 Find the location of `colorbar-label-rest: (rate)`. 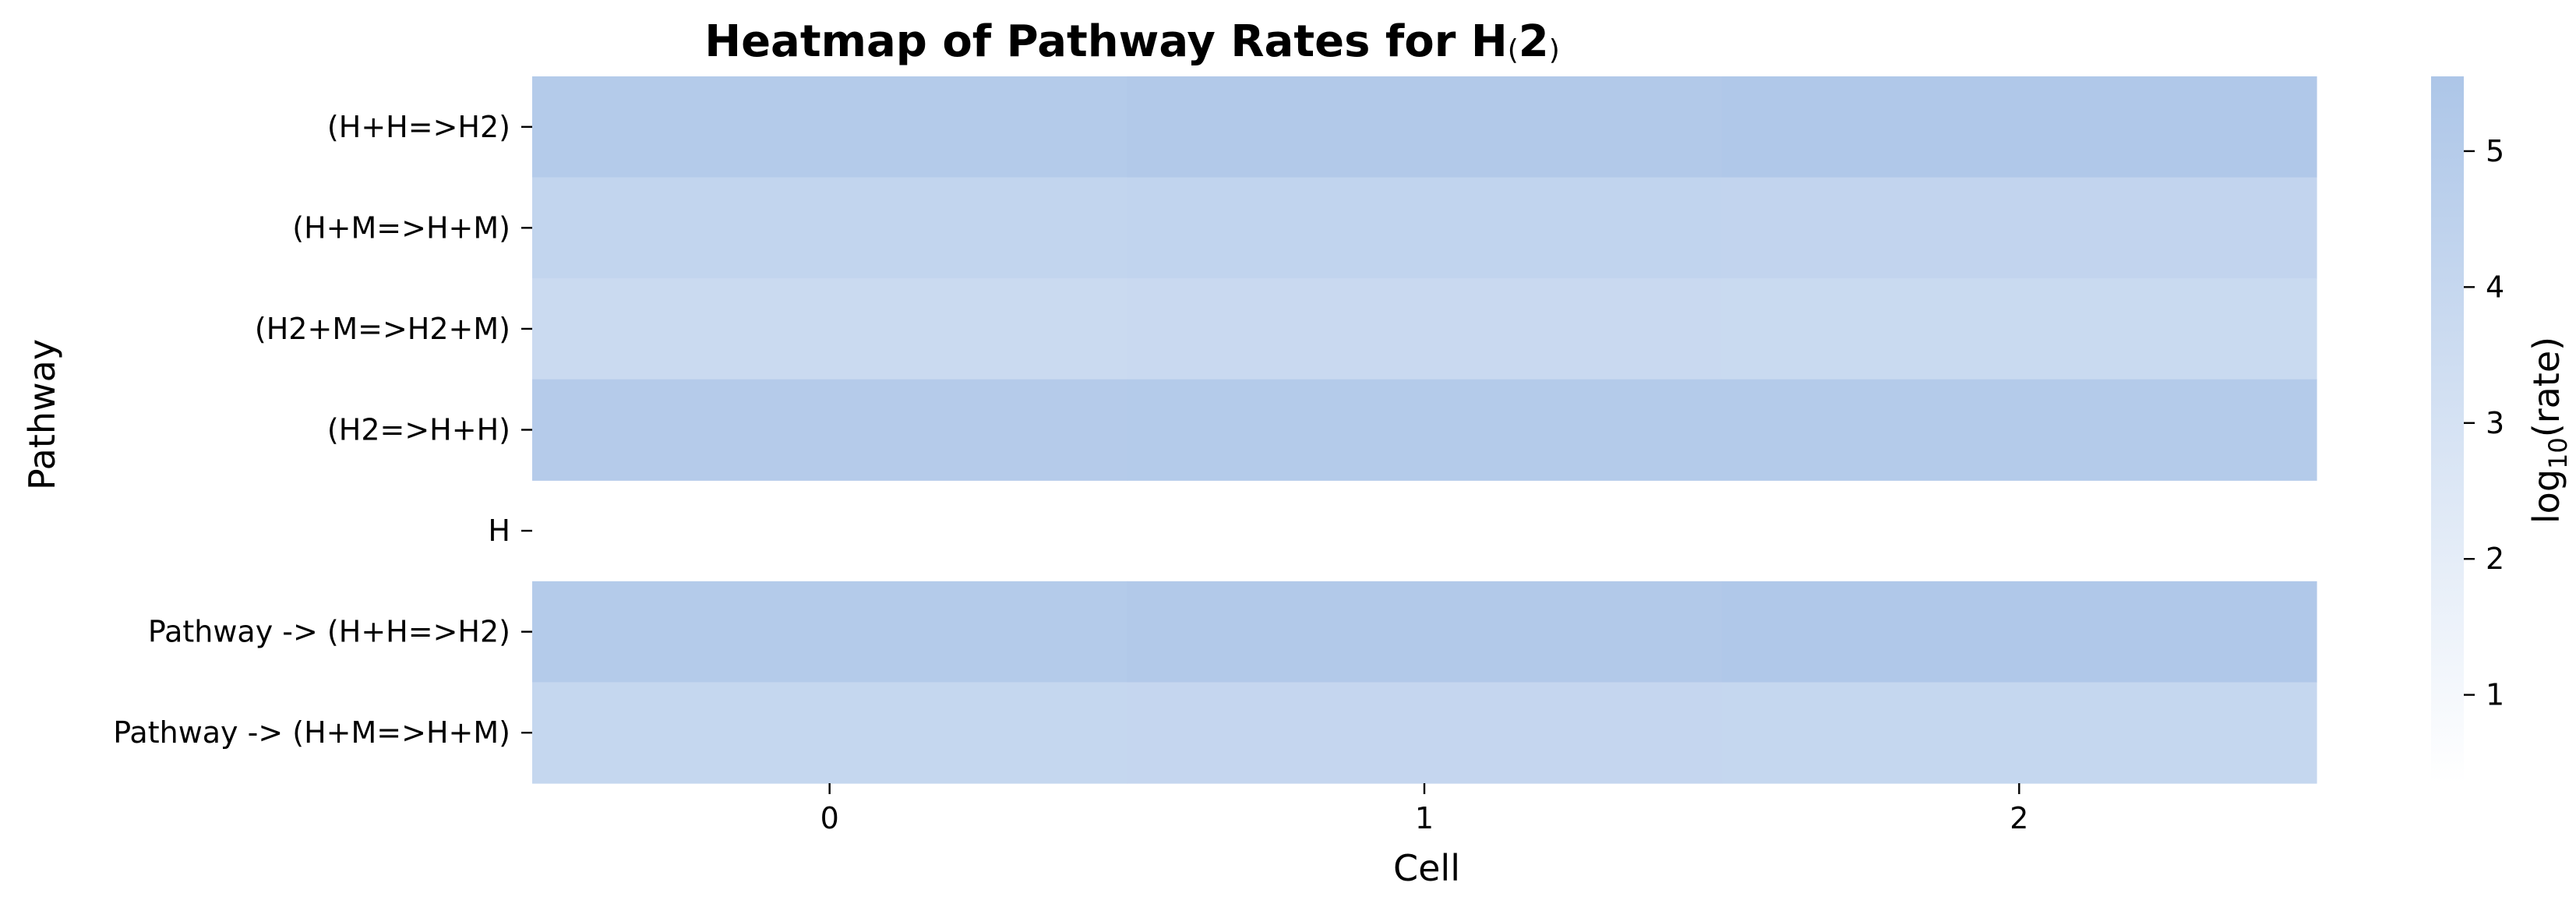

colorbar-label-rest: (rate) is located at coordinates (2546, 387).